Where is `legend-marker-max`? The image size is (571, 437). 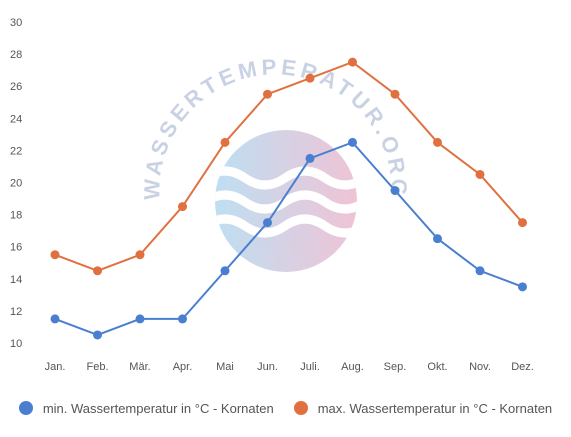
legend-marker-max is located at coordinates (300, 408).